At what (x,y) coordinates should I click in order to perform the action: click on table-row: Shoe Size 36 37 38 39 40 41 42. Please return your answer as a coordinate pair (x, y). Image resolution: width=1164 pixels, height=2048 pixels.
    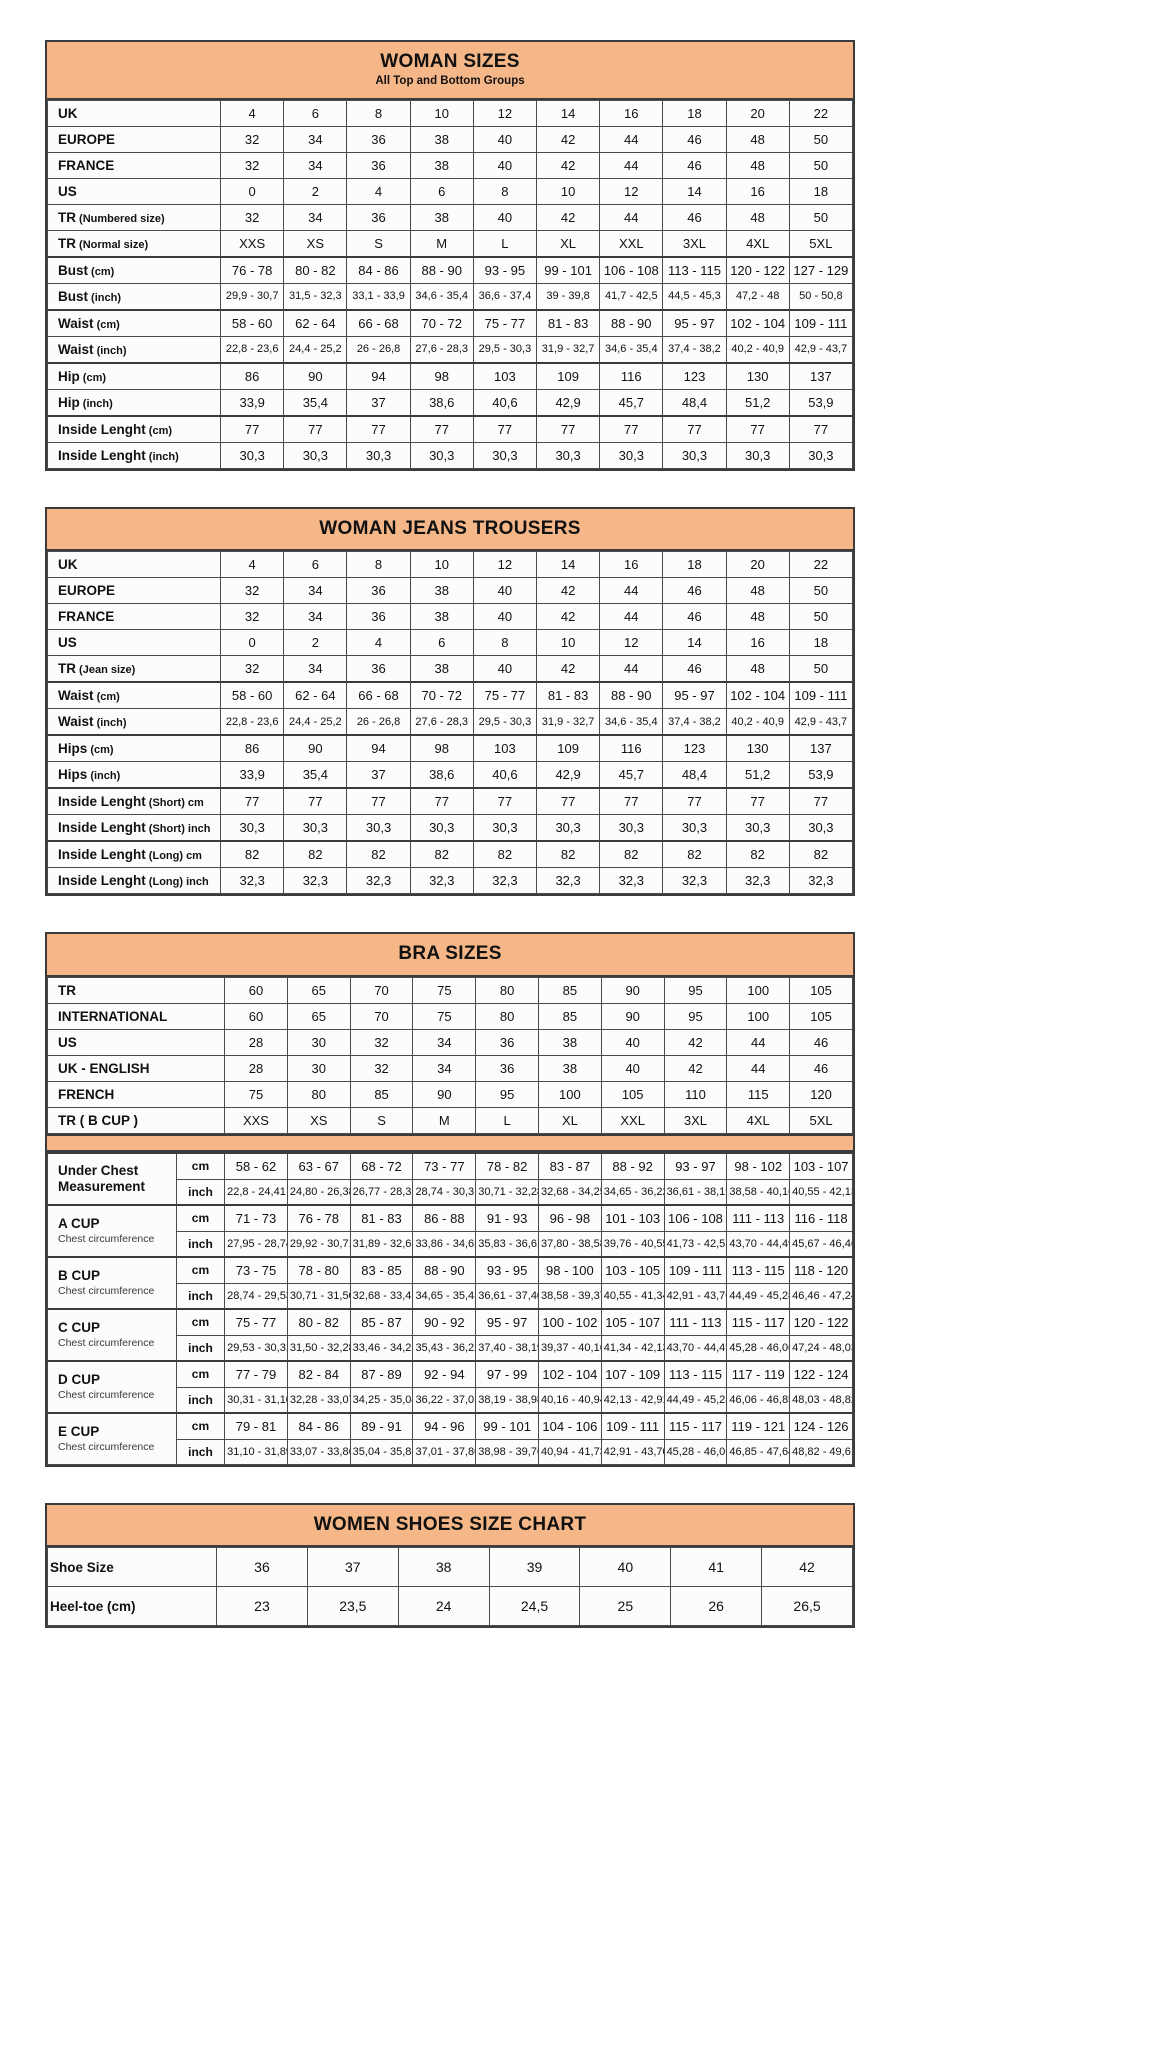
    Looking at the image, I should click on (449, 1567).